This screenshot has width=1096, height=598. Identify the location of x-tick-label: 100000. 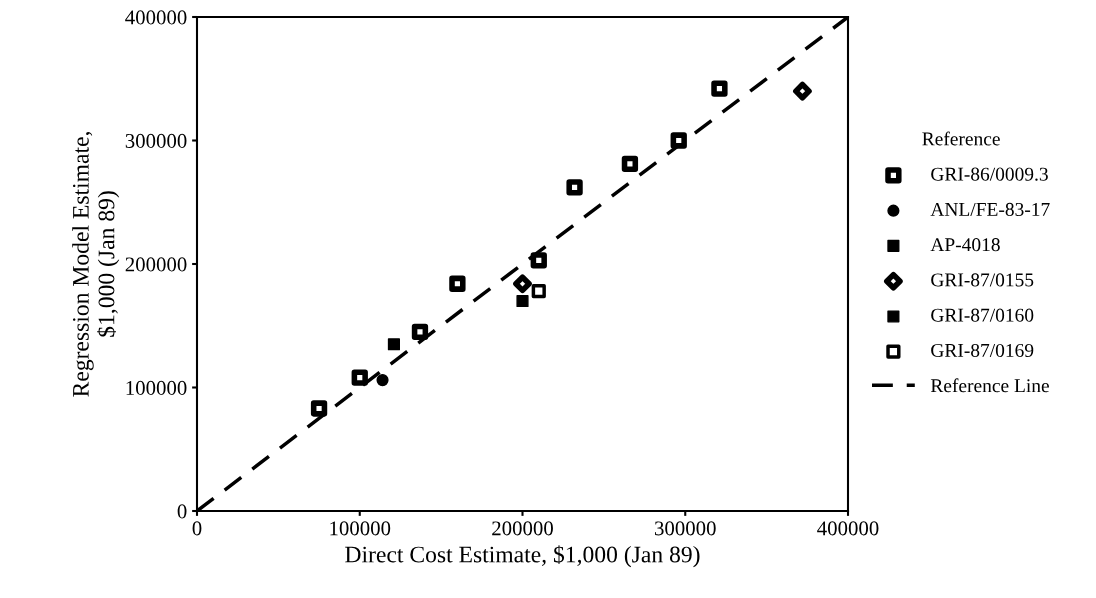
(360, 528).